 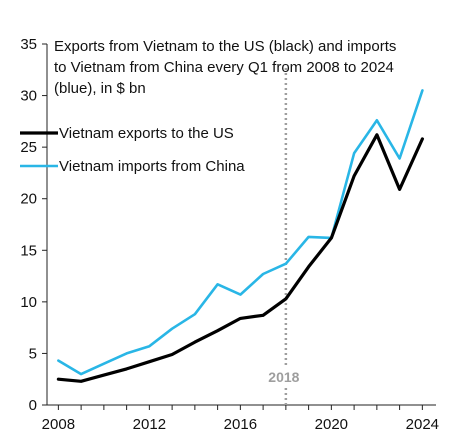 I want to click on x-tick-label: 2020, so click(x=331, y=424).